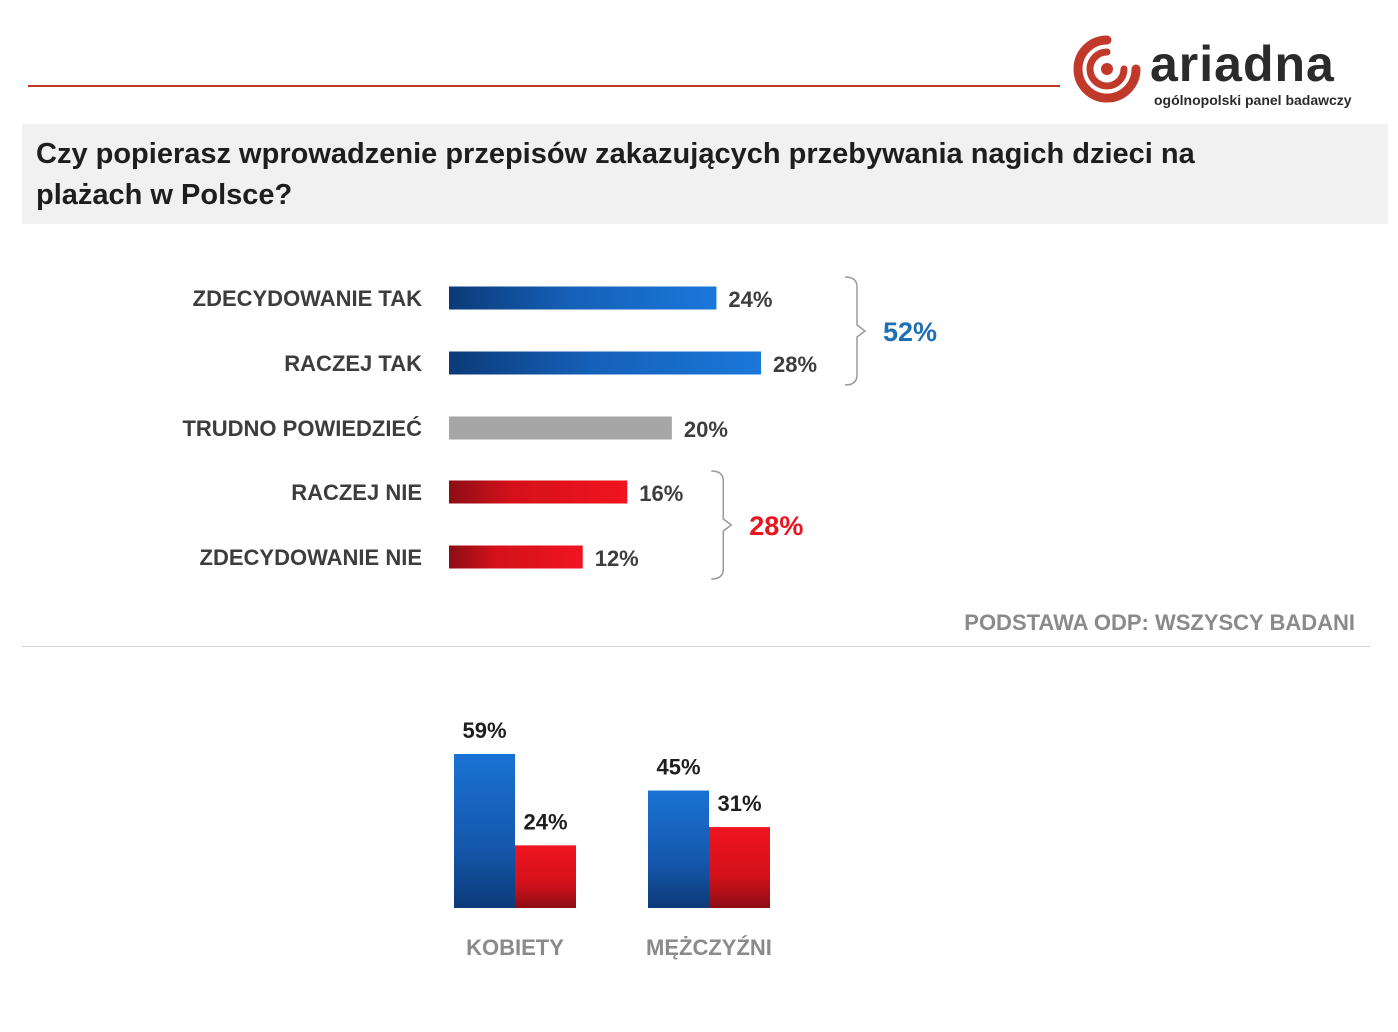 Image resolution: width=1398 pixels, height=1032 pixels. I want to click on bar-value-label: 28%, so click(795, 364).